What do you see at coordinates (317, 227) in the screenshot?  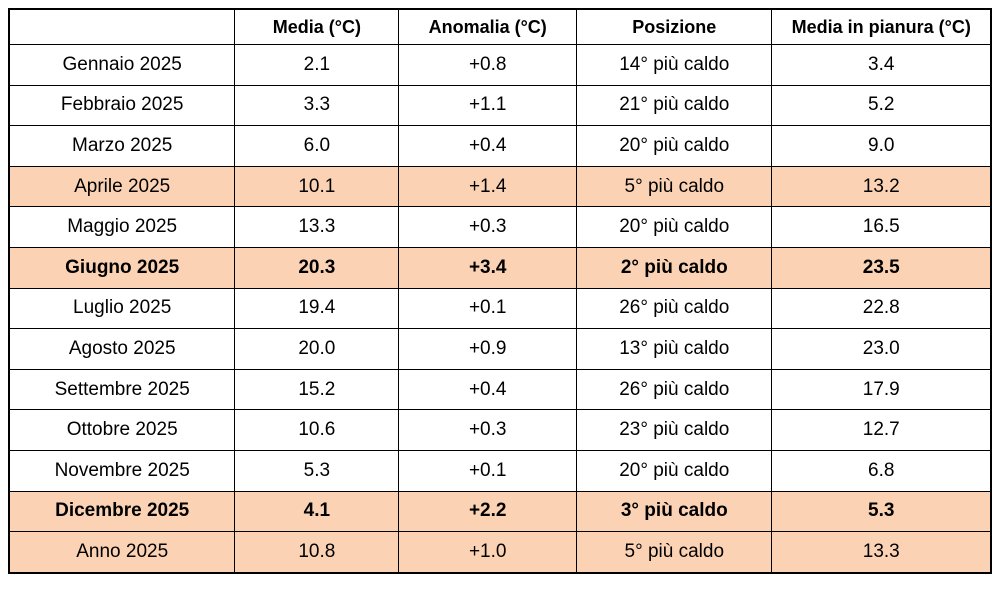 I see `media-cell: 13.3` at bounding box center [317, 227].